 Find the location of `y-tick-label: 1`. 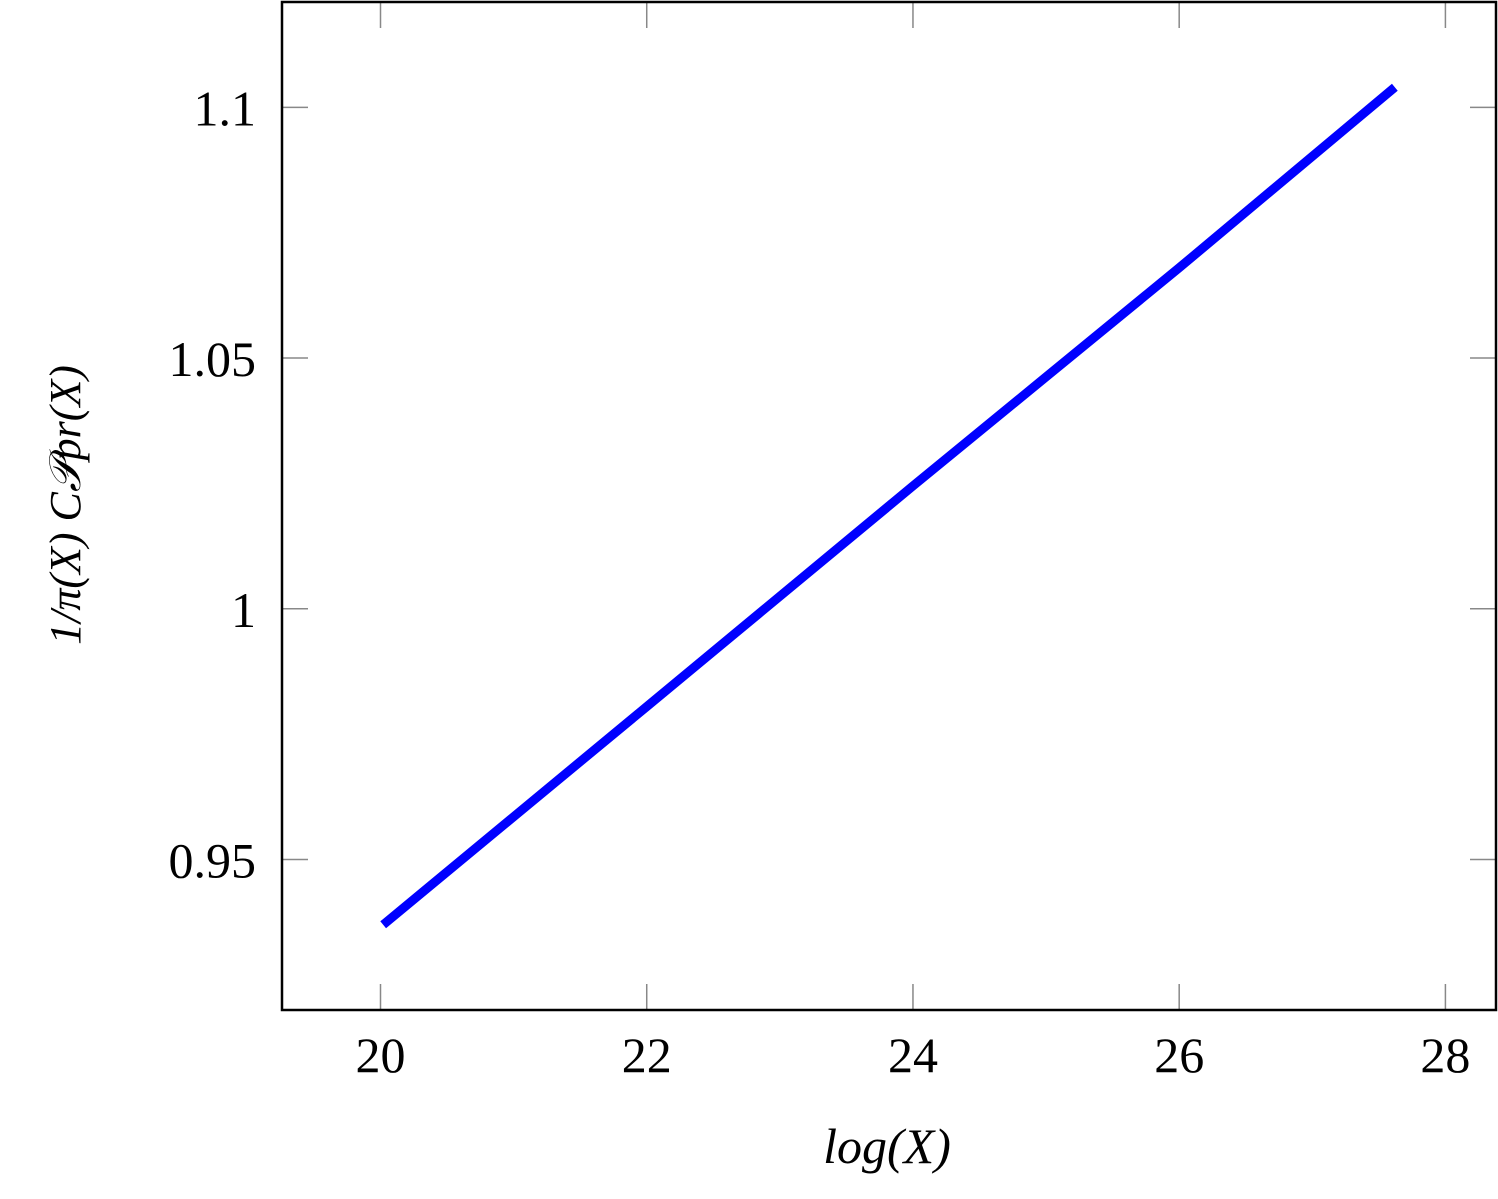

y-tick-label: 1 is located at coordinates (243, 610).